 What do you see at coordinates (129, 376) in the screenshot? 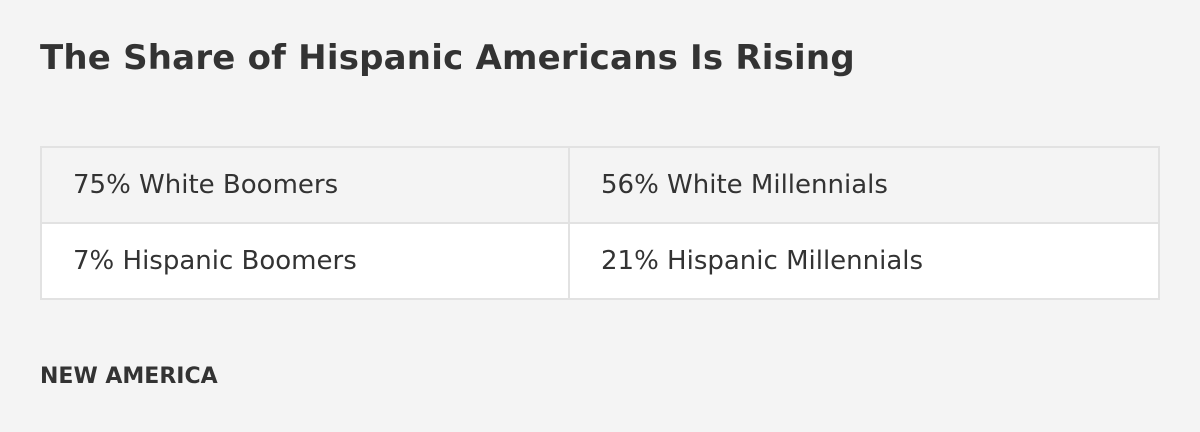
I see `source: NEW AMERICA` at bounding box center [129, 376].